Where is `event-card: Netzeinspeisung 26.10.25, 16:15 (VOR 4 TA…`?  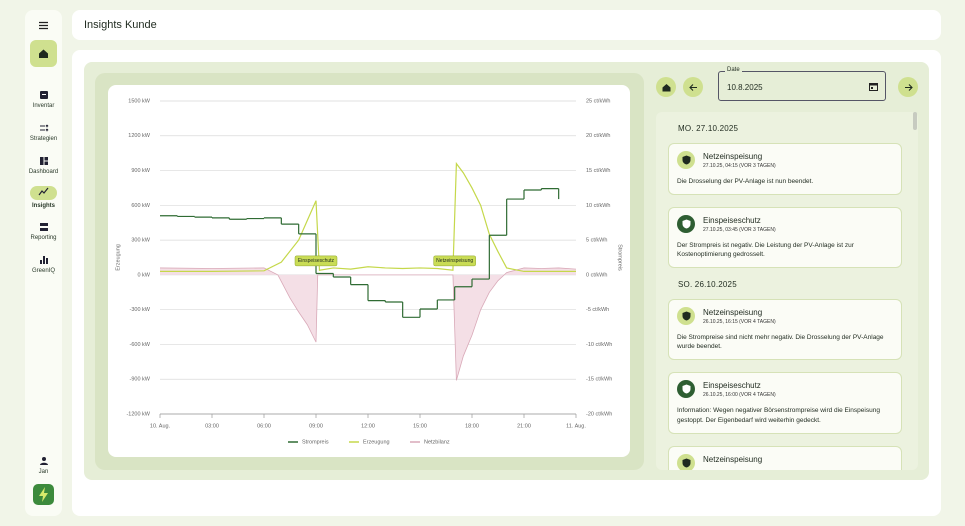
event-card: Netzeinspeisung 26.10.25, 16:15 (VOR 4 TA… is located at coordinates (785, 330).